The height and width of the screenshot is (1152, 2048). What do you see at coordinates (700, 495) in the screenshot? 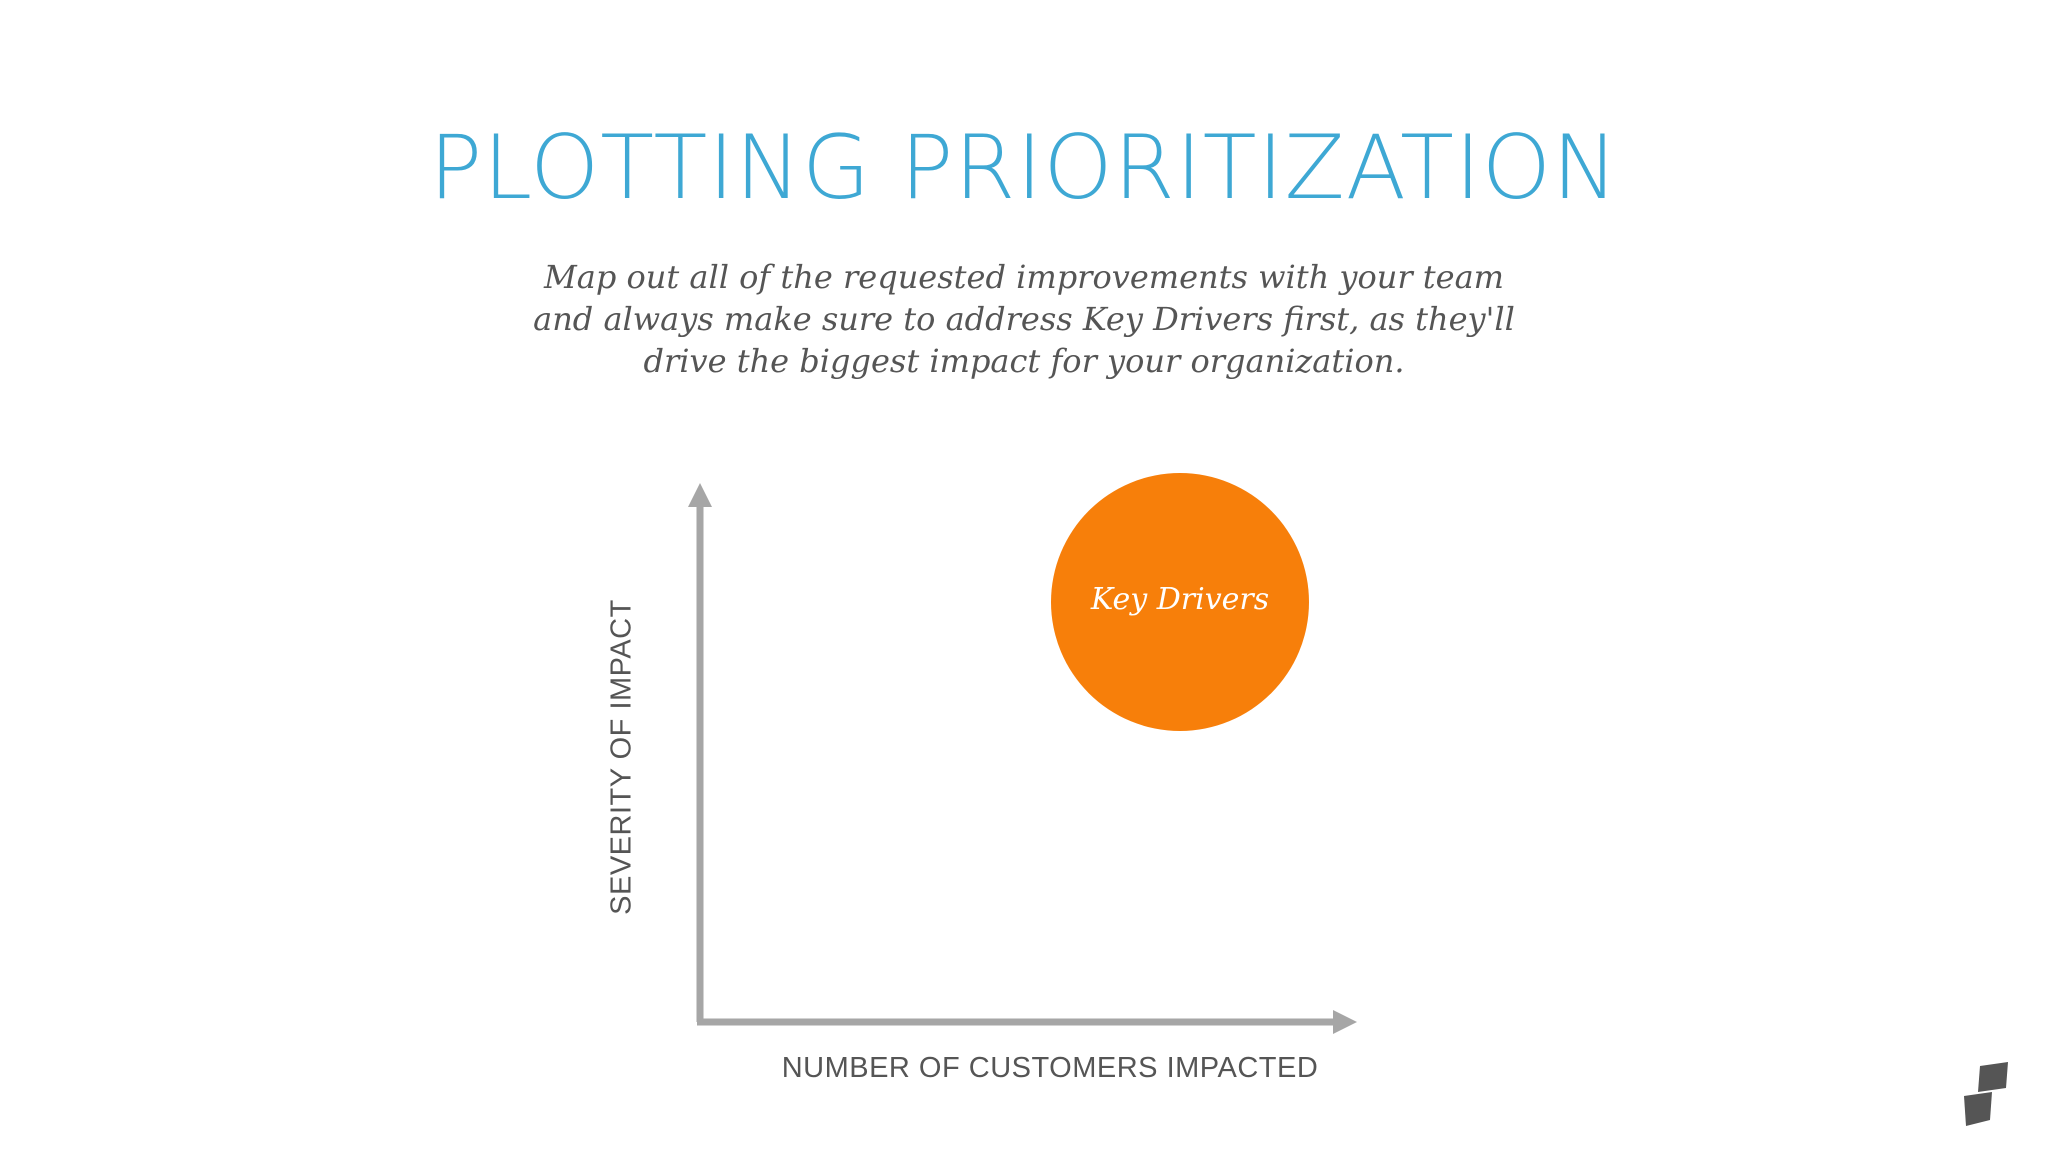
I see `y-axis-arrowhead` at bounding box center [700, 495].